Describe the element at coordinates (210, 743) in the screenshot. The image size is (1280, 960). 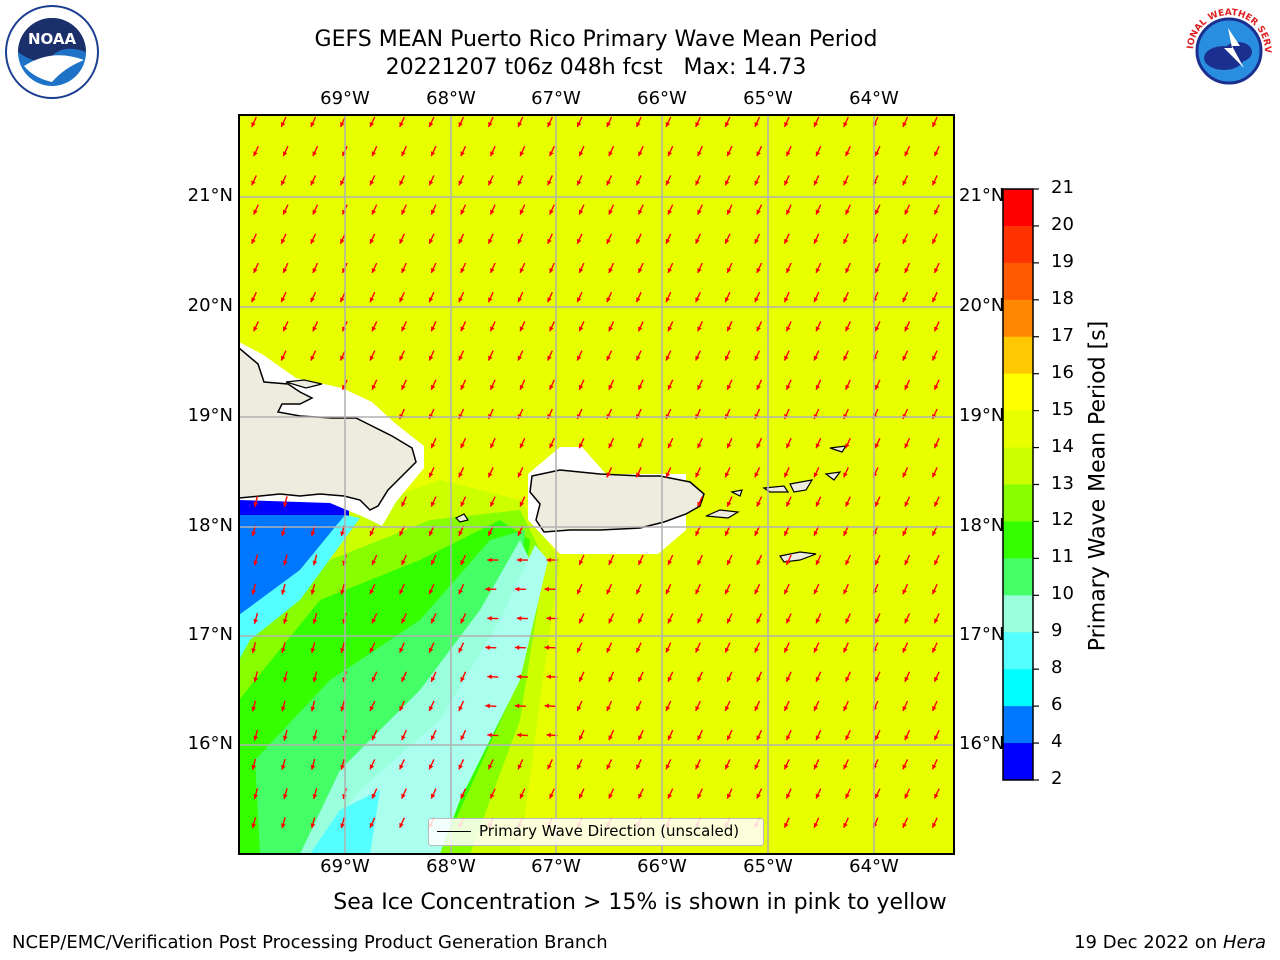
I see `latitude-label-left: 16°N` at that location.